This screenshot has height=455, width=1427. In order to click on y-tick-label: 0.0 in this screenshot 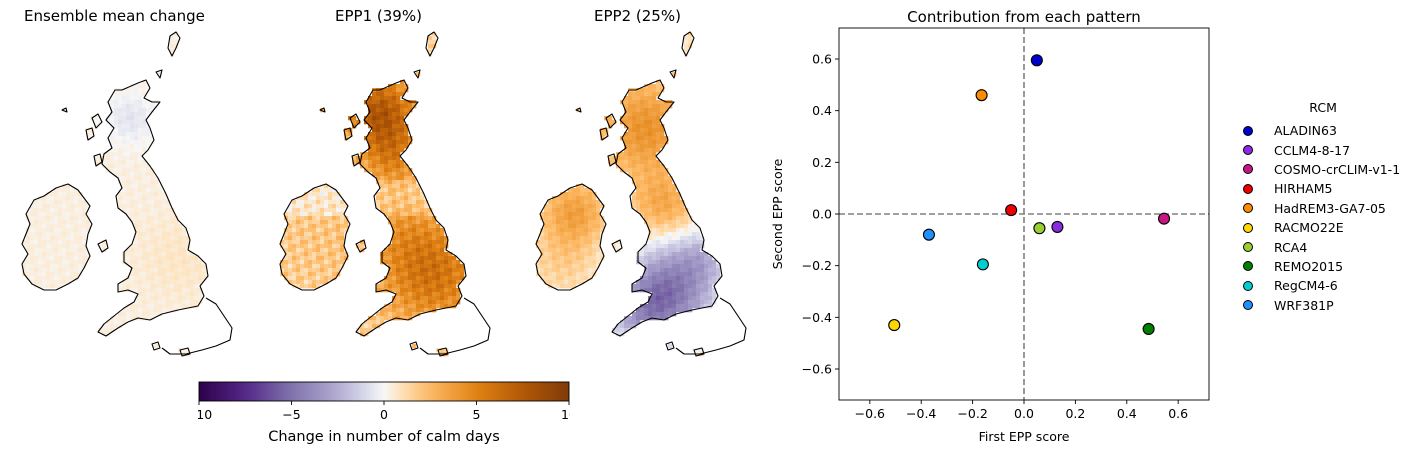, I will do `click(822, 214)`.